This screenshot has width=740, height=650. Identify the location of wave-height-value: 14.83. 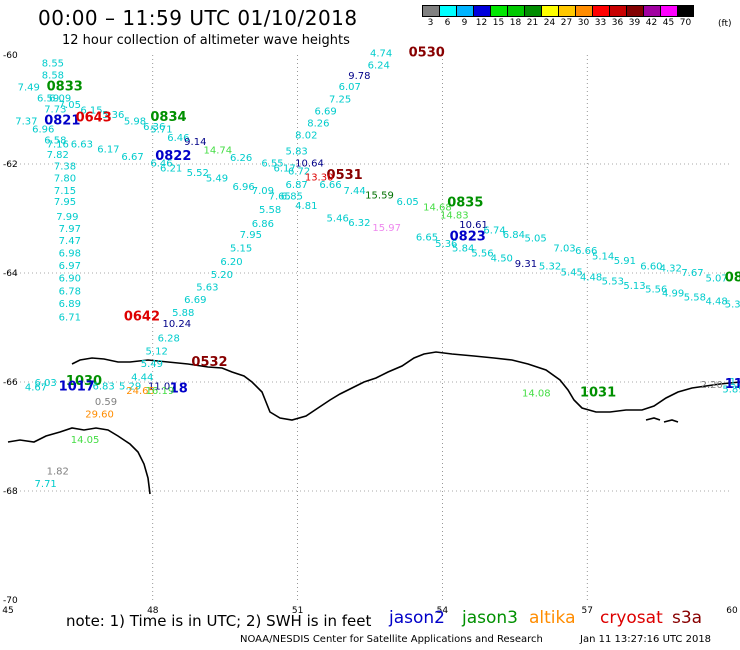
(454, 216).